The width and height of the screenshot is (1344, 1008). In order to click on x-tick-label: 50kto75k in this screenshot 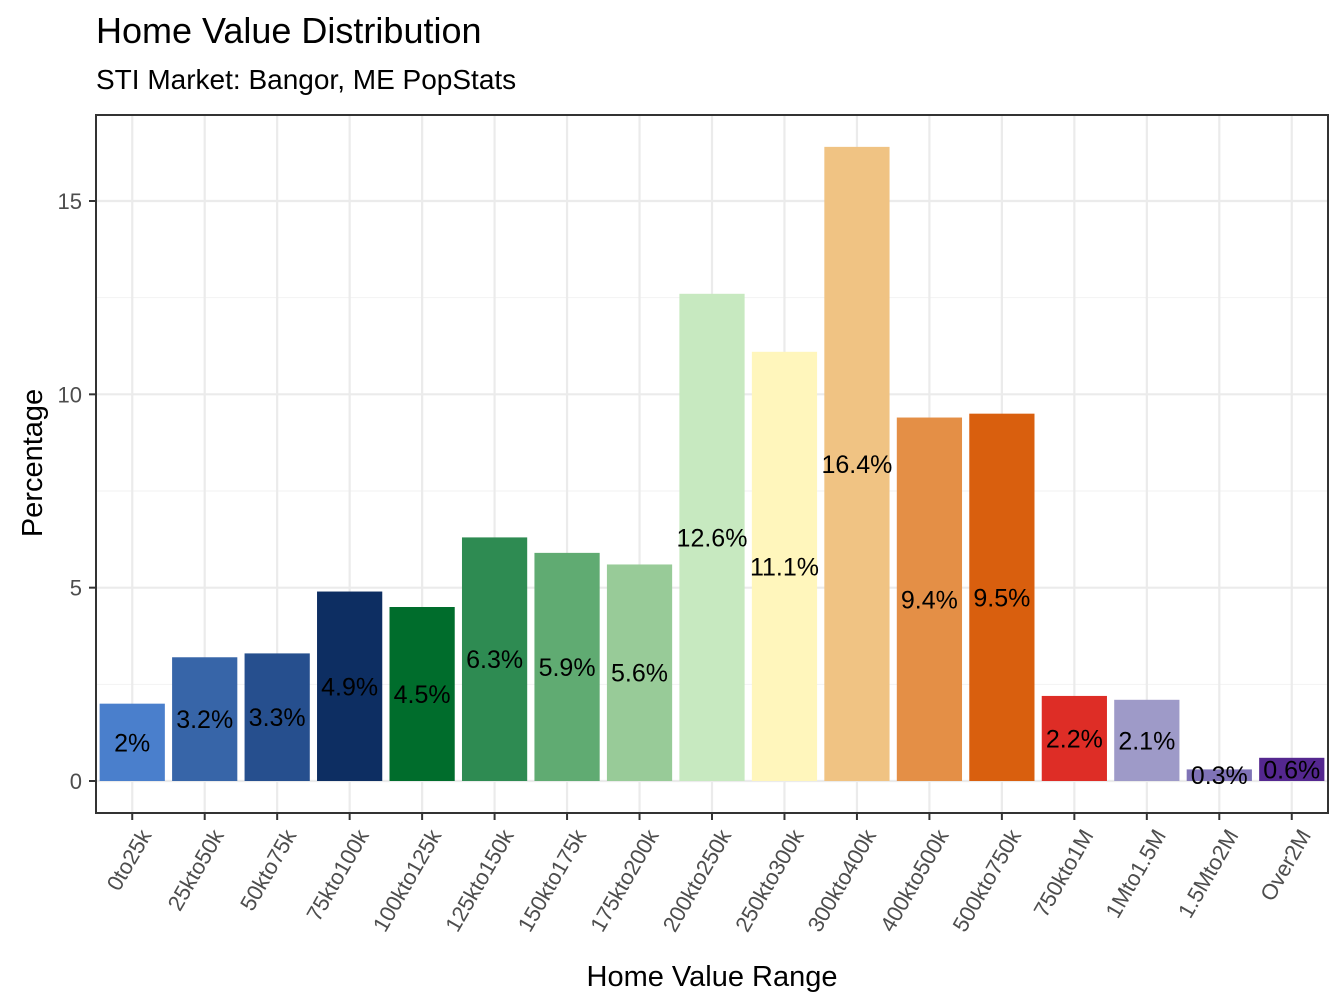, I will do `click(268, 869)`.